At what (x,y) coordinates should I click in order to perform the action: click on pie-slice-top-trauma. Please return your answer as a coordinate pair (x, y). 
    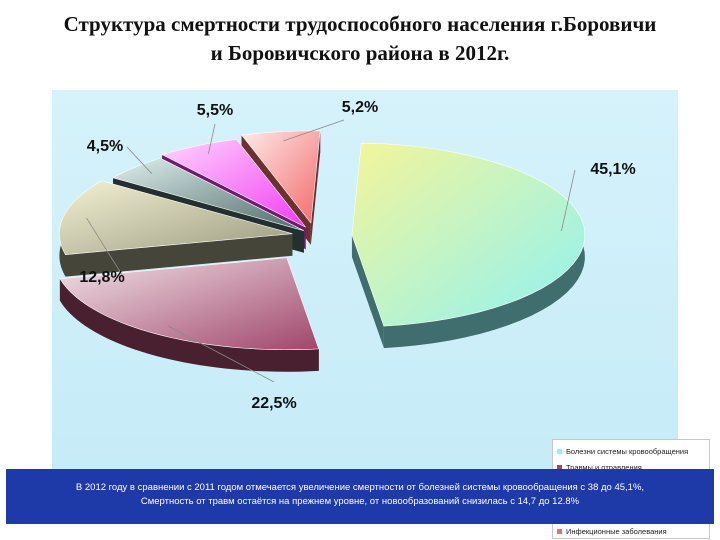
    Looking at the image, I should click on (189, 304).